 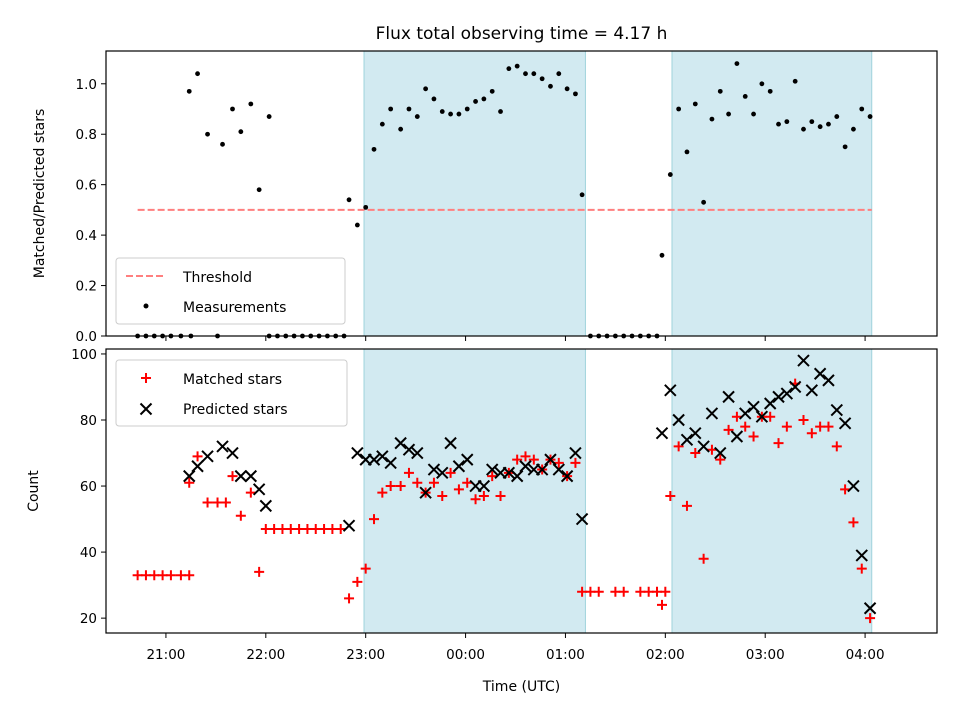 I want to click on top-y-axis-title: Matched/Predicted stars, so click(x=40, y=194).